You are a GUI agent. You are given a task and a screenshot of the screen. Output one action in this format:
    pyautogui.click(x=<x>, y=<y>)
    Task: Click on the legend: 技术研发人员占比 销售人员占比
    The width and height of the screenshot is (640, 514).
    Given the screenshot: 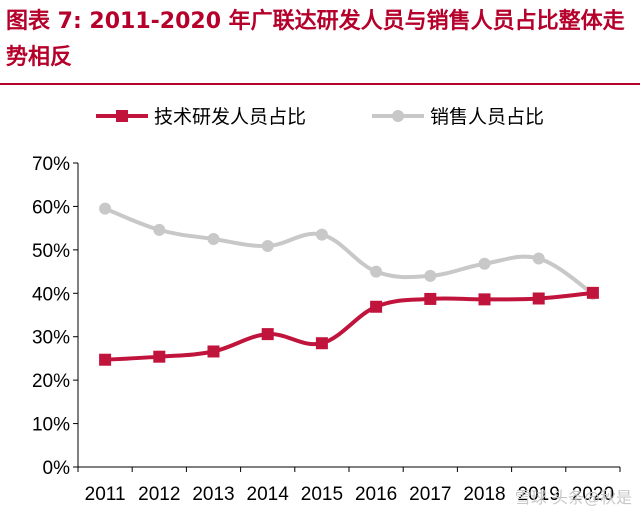 What is the action you would take?
    pyautogui.click(x=320, y=117)
    